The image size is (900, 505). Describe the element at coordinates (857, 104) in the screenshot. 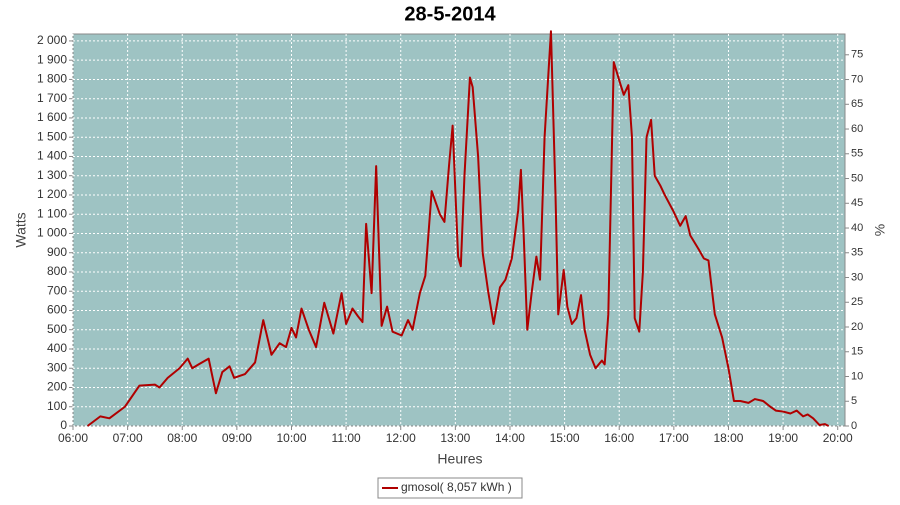

I see `y2-tick-label: 65` at that location.